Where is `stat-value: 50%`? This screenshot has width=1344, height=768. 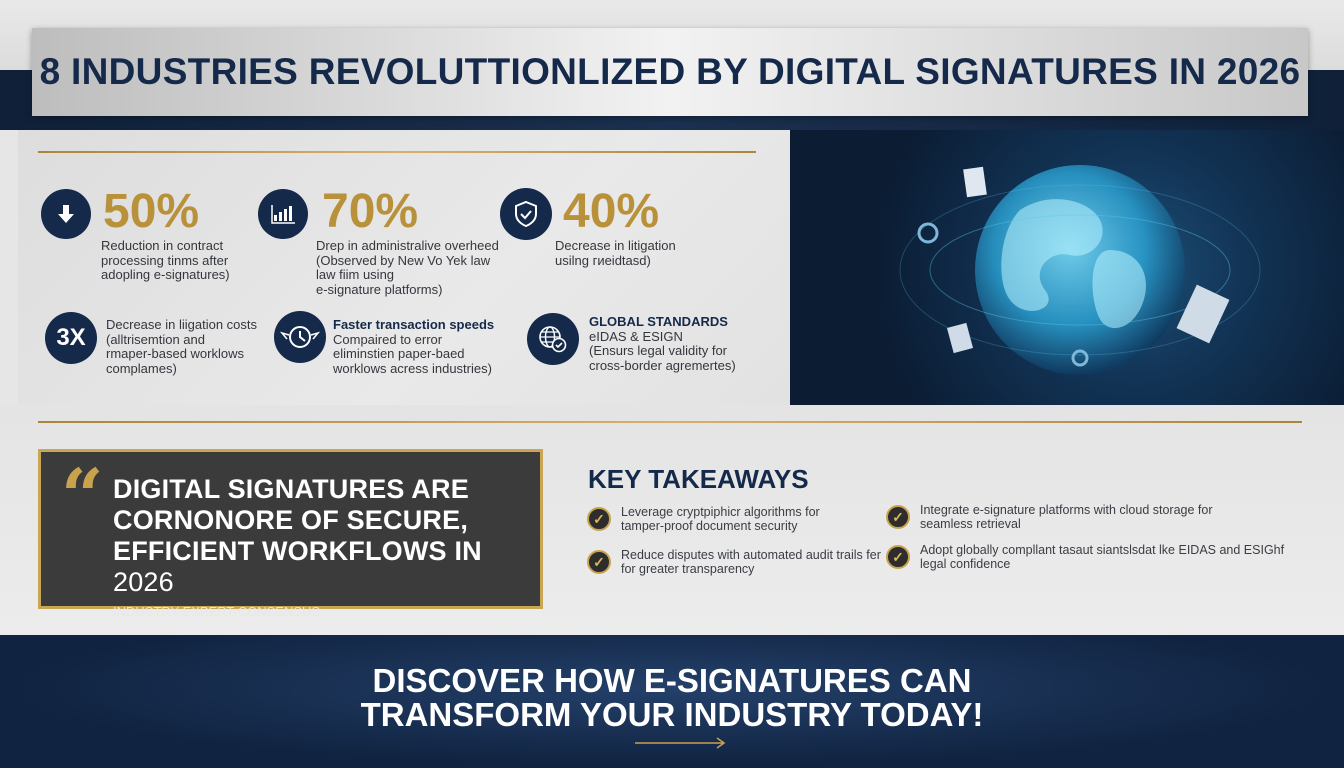
stat-value: 50% is located at coordinates (151, 211).